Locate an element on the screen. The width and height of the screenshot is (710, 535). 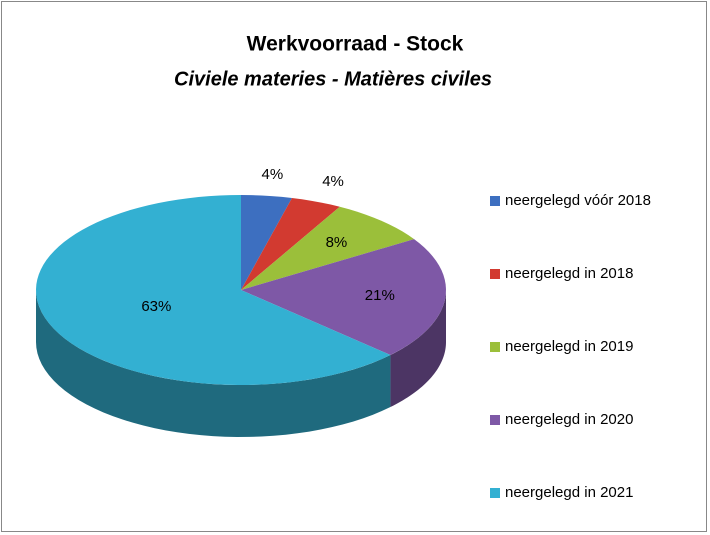
legend-label: neergelegd in 2021 is located at coordinates (569, 492).